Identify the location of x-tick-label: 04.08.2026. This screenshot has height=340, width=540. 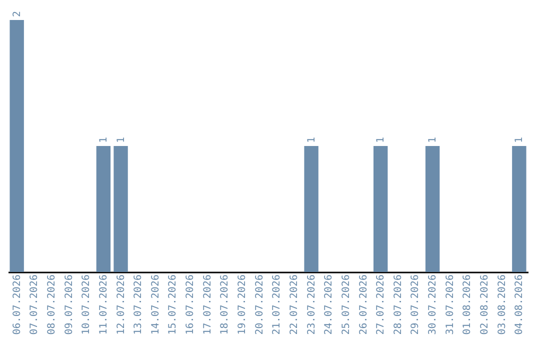
(520, 304).